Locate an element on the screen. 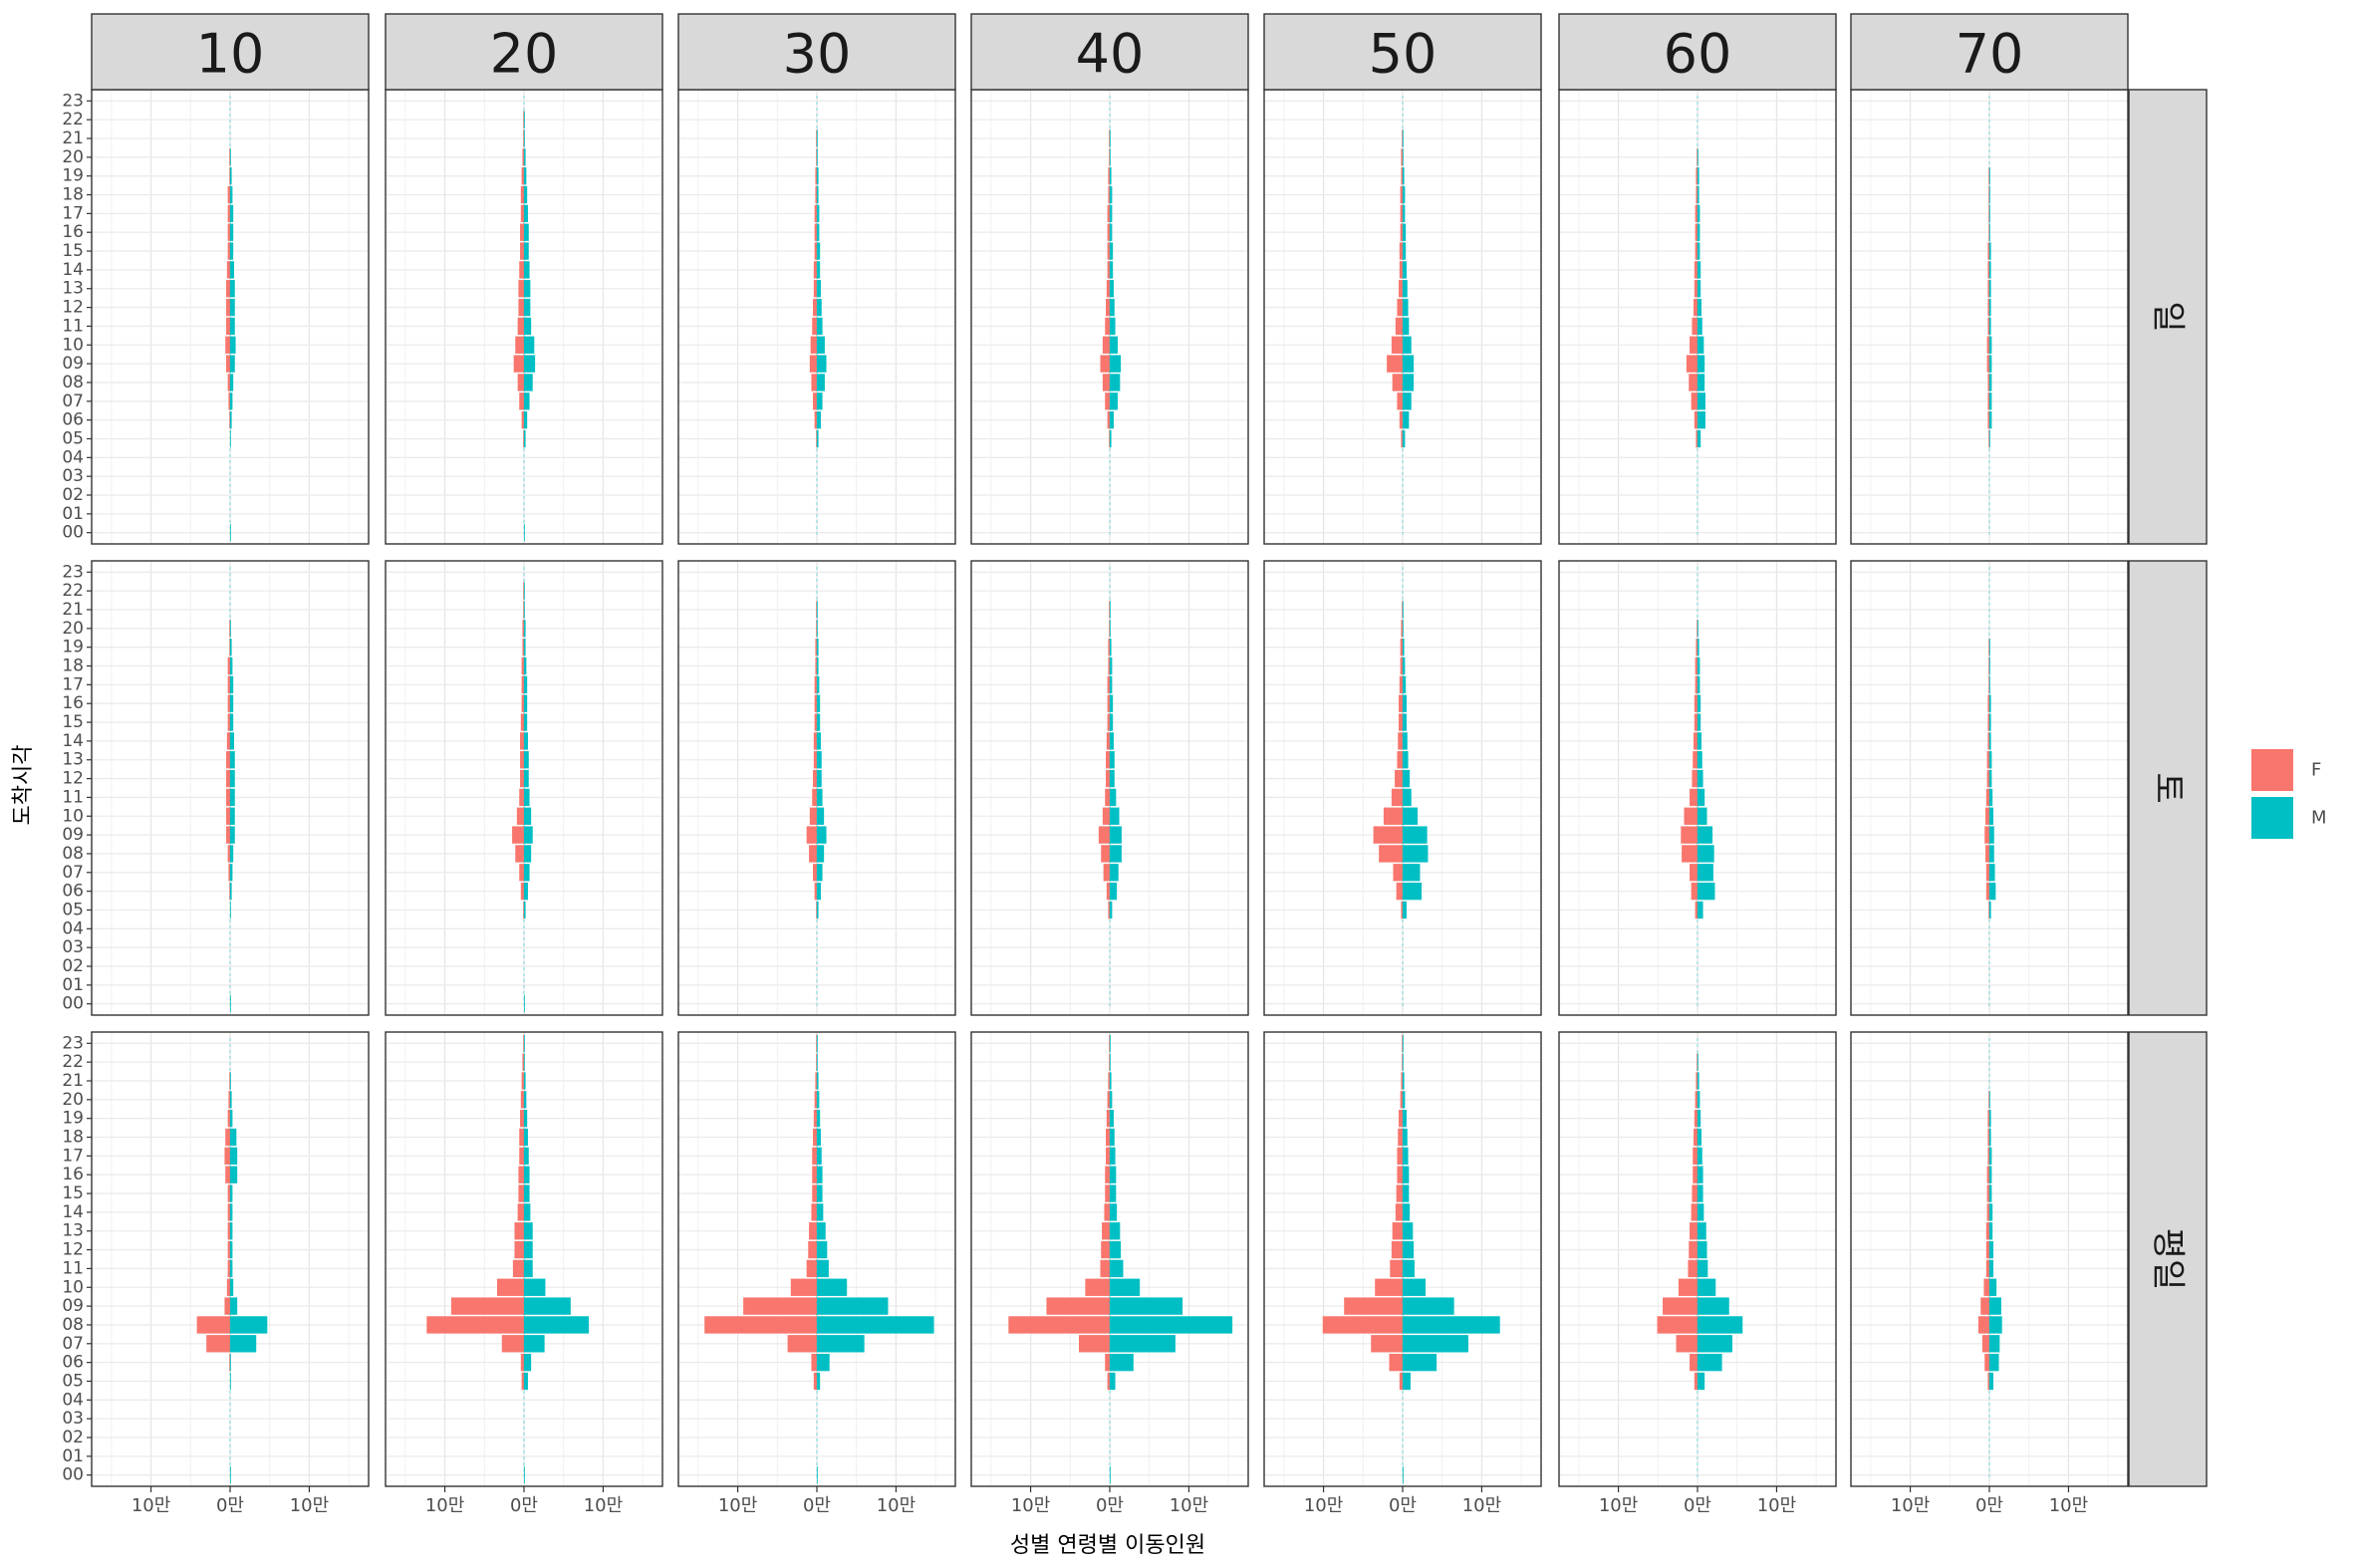 This screenshot has height=1568, width=2353. bar-F-sun-60-h16 is located at coordinates (1696, 232).